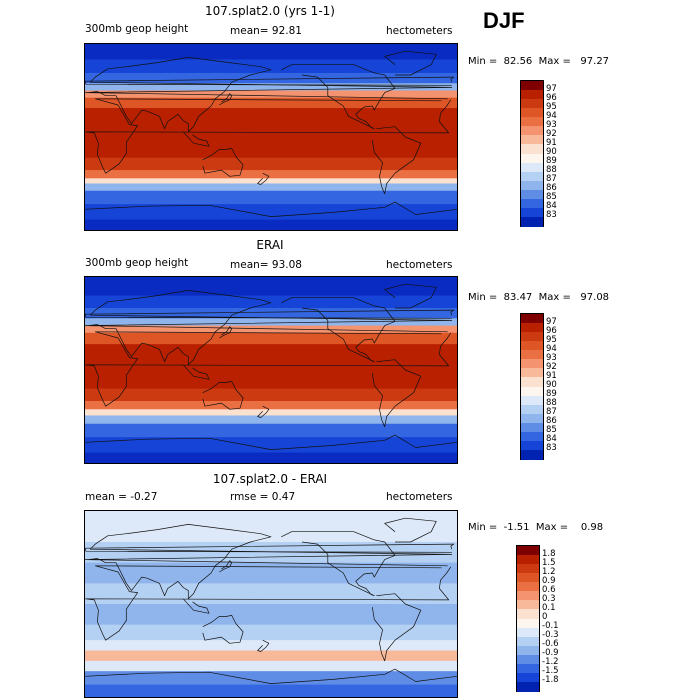 The height and width of the screenshot is (700, 700). What do you see at coordinates (536, 527) in the screenshot?
I see `min-max-label: Min = -1.51 Max = 0.98` at bounding box center [536, 527].